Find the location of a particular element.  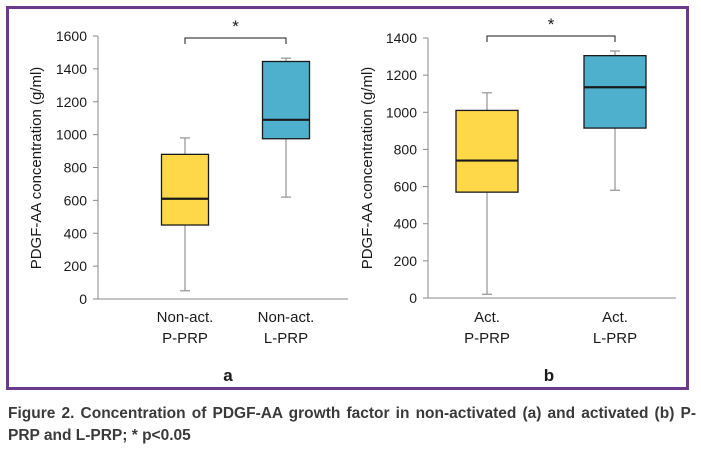

y-tick-label: 1600 is located at coordinates (71, 36).